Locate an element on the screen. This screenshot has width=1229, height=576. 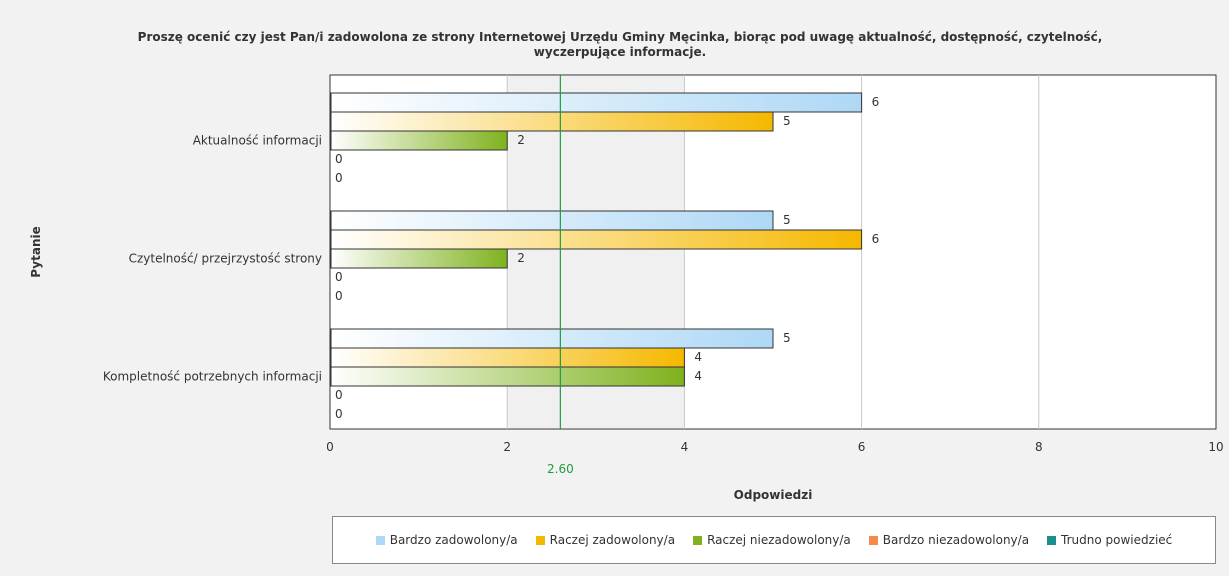
category-label: Aktualność informacji is located at coordinates (257, 141).